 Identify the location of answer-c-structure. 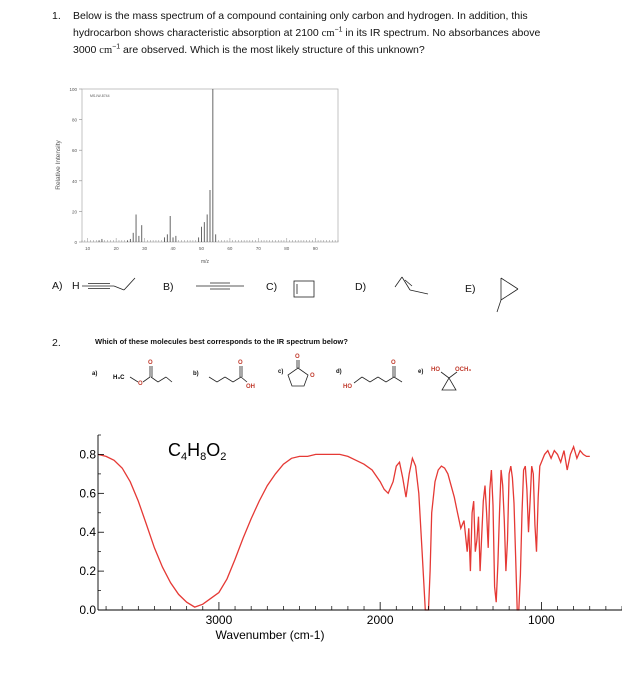
(305, 288).